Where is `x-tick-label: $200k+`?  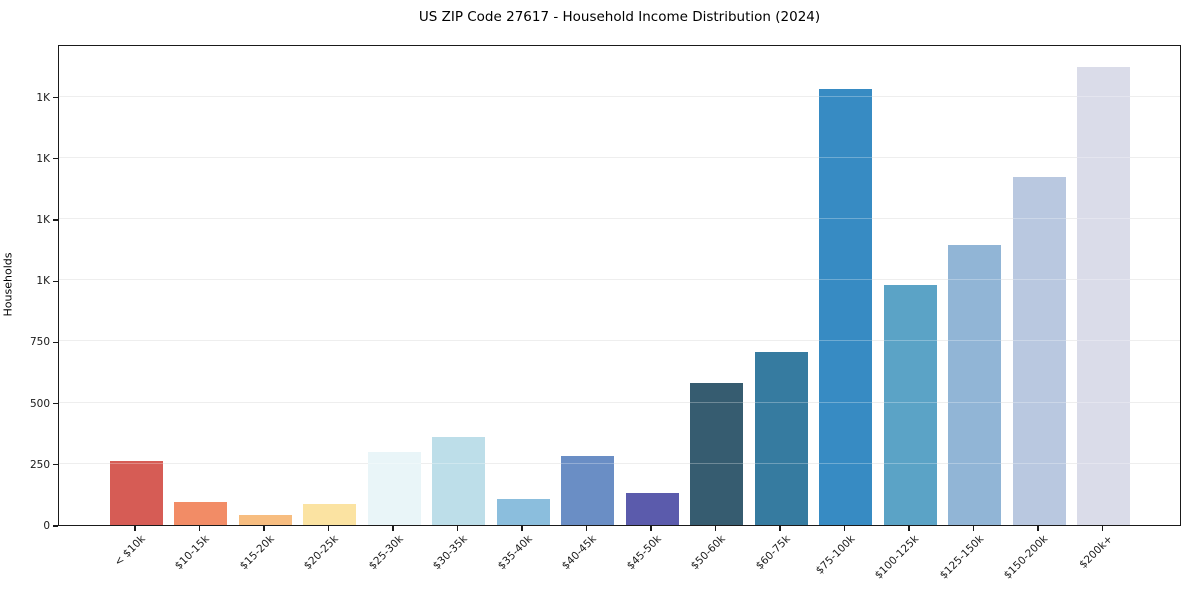
x-tick-label: $200k+ is located at coordinates (1096, 552).